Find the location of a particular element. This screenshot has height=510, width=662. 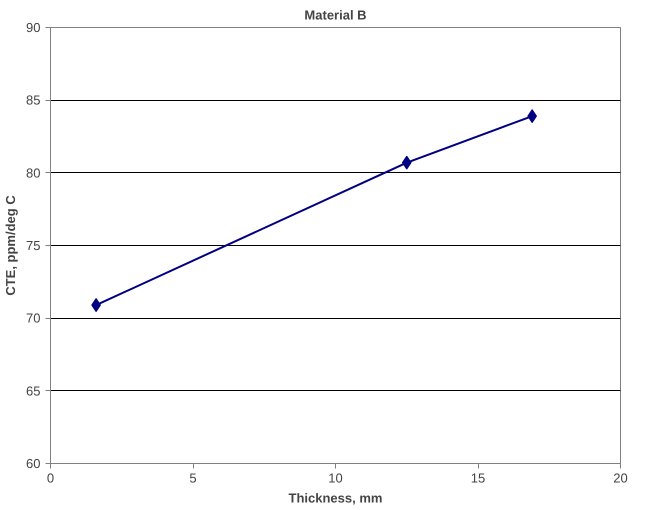

y-tick-label: 70 is located at coordinates (33, 318).